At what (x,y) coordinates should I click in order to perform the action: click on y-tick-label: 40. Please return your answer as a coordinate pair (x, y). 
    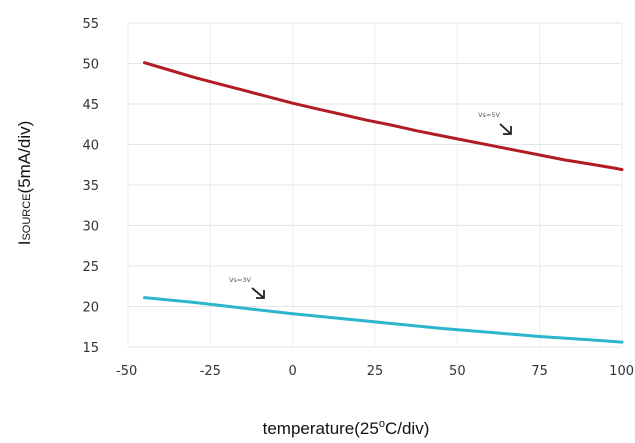
    Looking at the image, I should click on (90, 146).